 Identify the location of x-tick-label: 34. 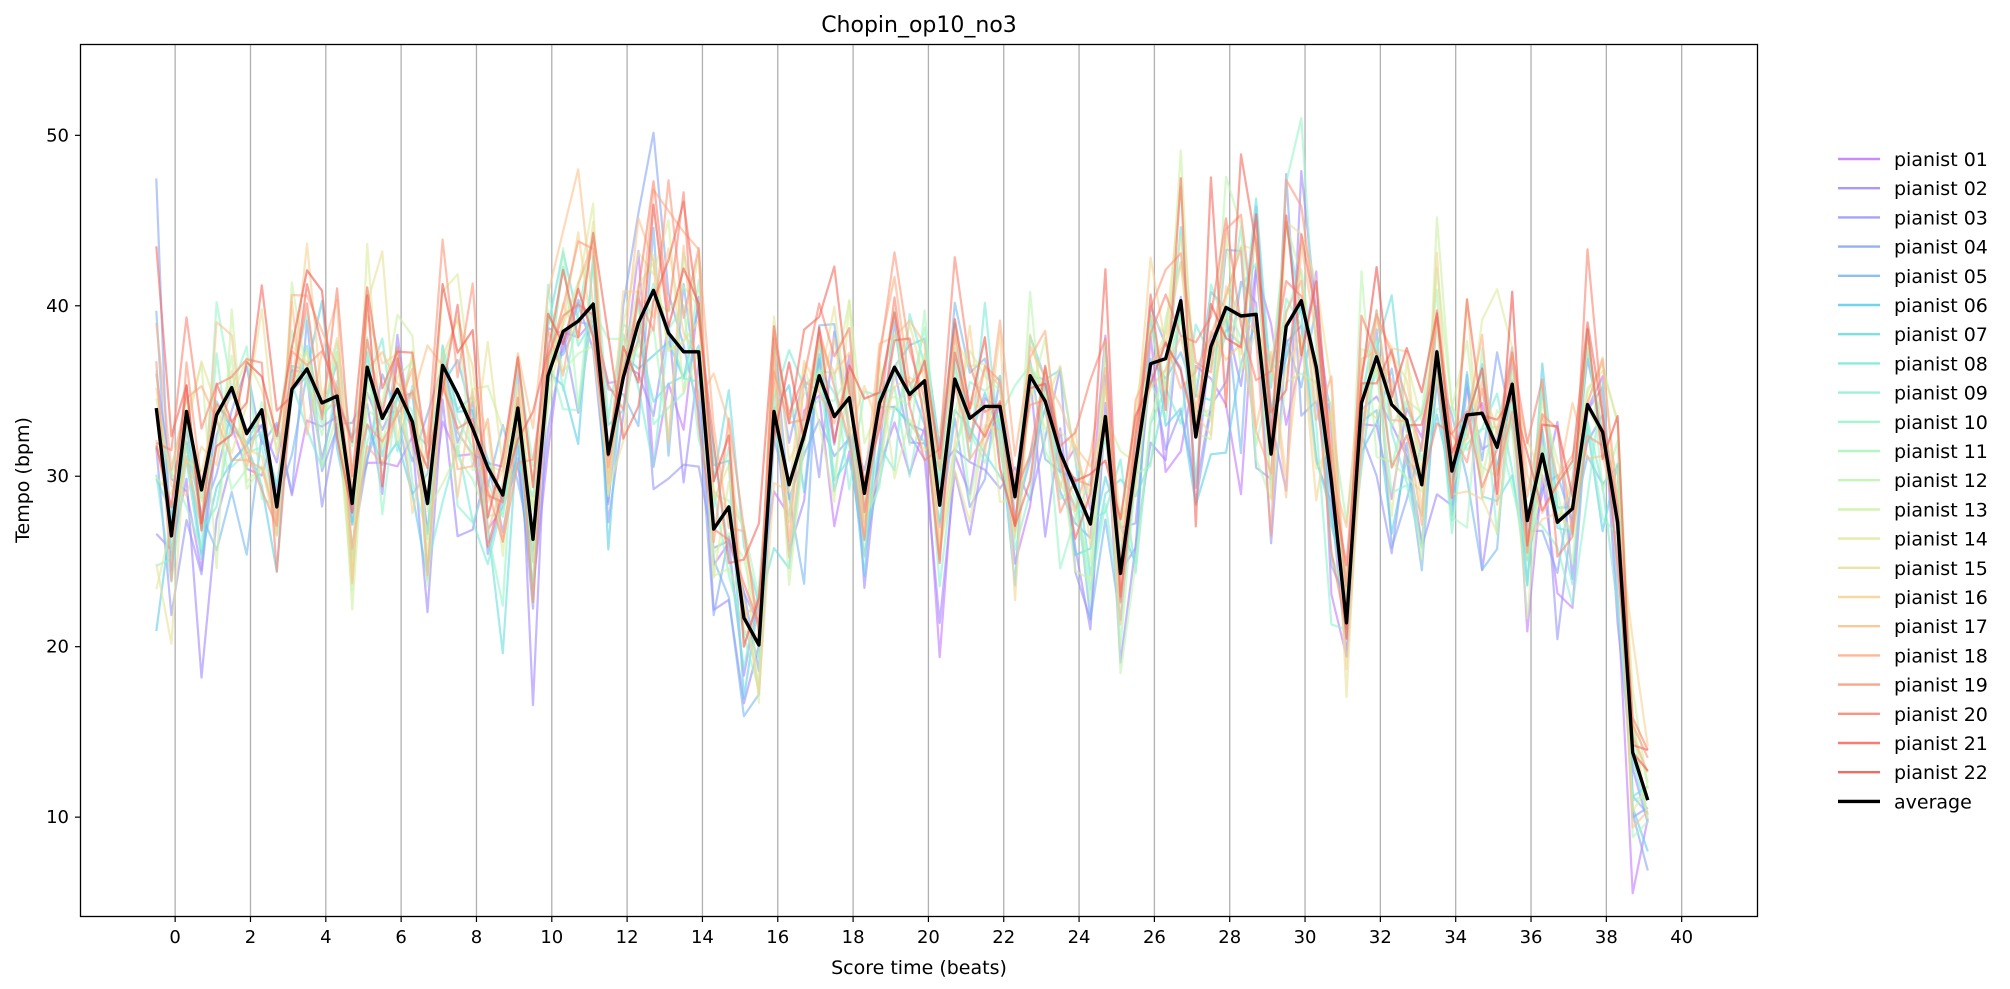
(1455, 937).